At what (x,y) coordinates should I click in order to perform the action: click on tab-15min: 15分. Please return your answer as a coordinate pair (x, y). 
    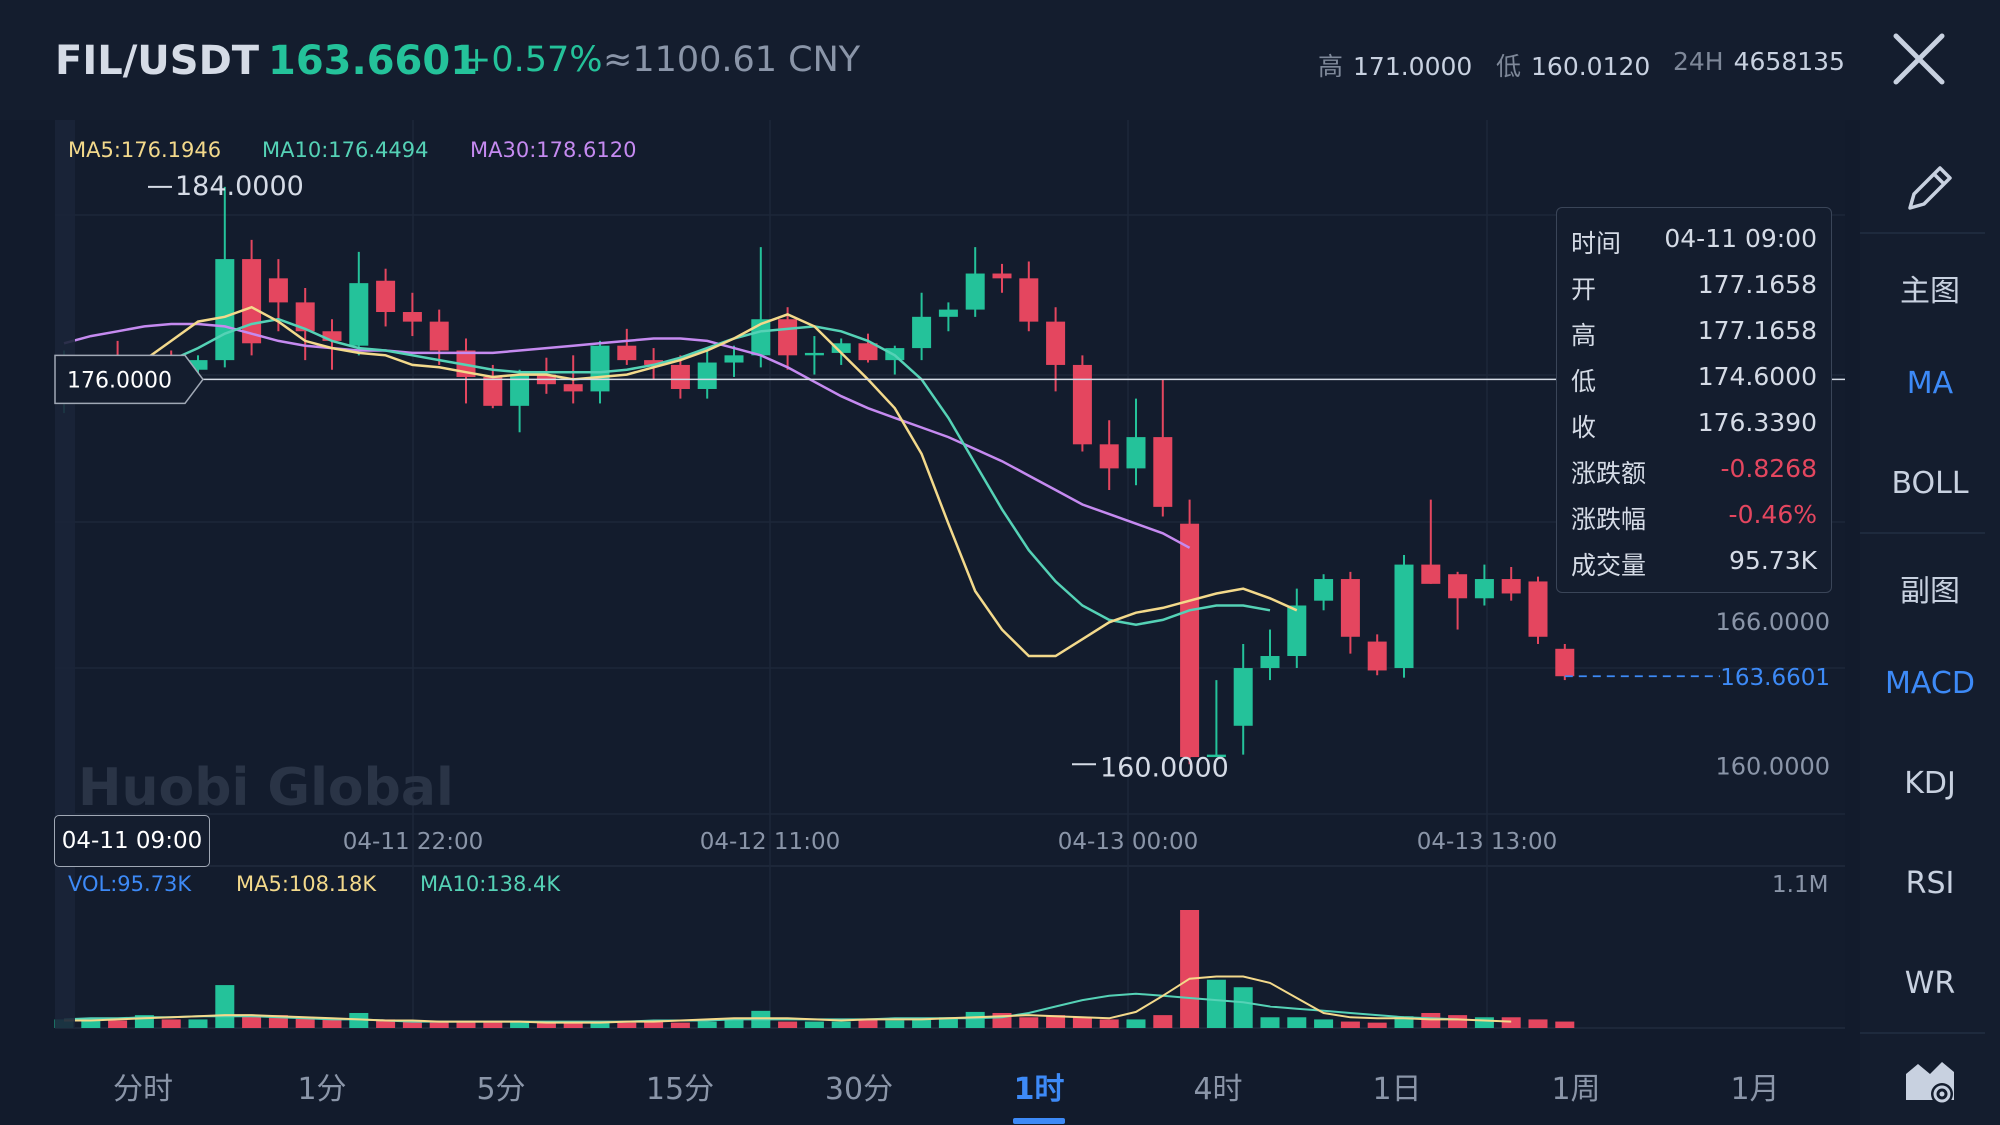
    Looking at the image, I should click on (680, 1089).